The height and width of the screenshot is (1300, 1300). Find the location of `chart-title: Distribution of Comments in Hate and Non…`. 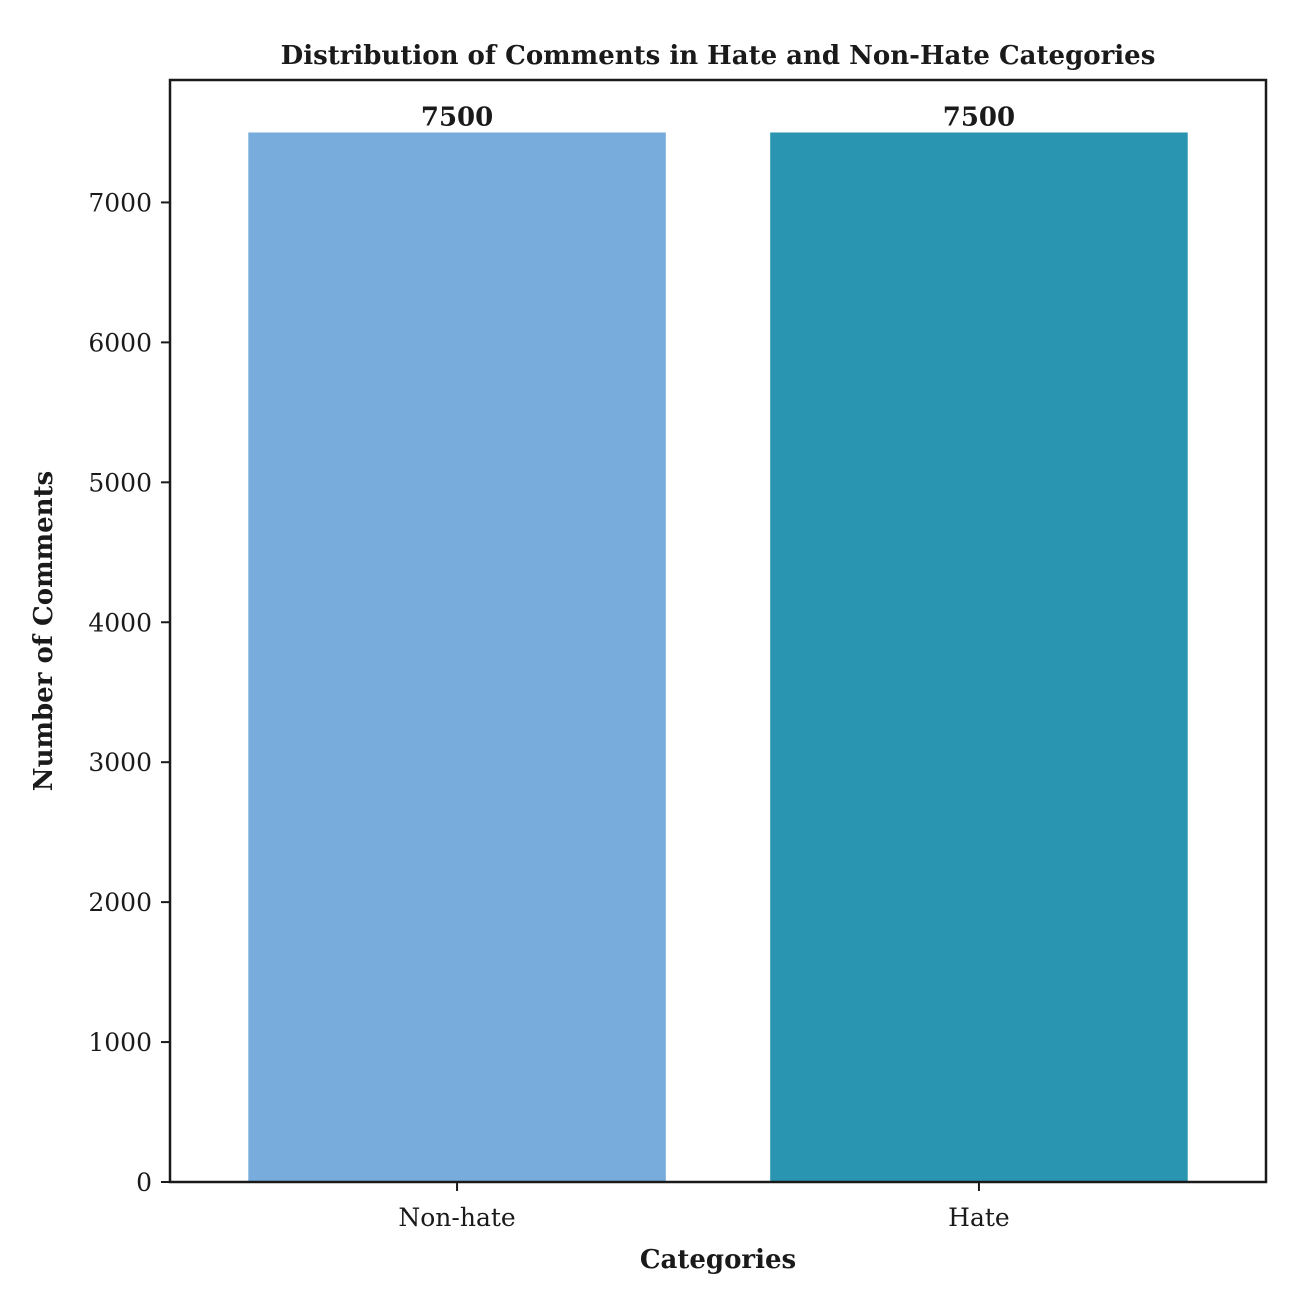

chart-title: Distribution of Comments in Hate and Non… is located at coordinates (718, 56).